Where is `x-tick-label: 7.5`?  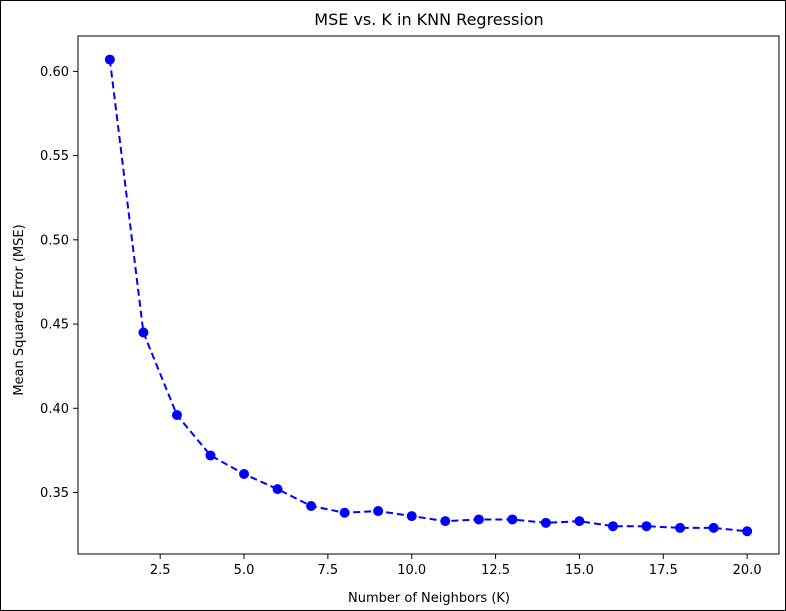 x-tick-label: 7.5 is located at coordinates (328, 570).